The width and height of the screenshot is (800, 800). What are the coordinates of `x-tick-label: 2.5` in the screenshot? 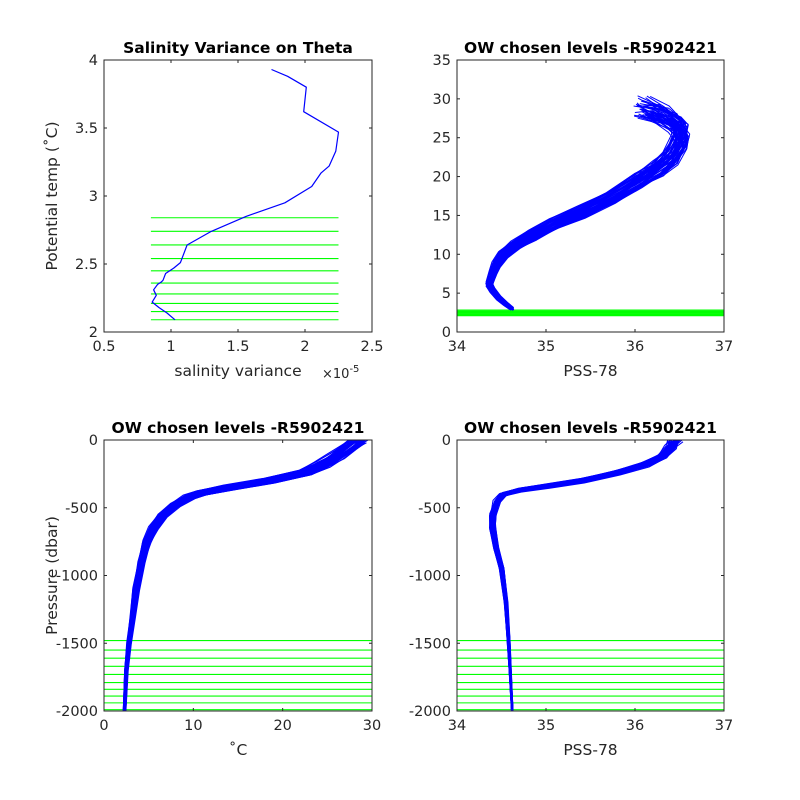 It's located at (371, 347).